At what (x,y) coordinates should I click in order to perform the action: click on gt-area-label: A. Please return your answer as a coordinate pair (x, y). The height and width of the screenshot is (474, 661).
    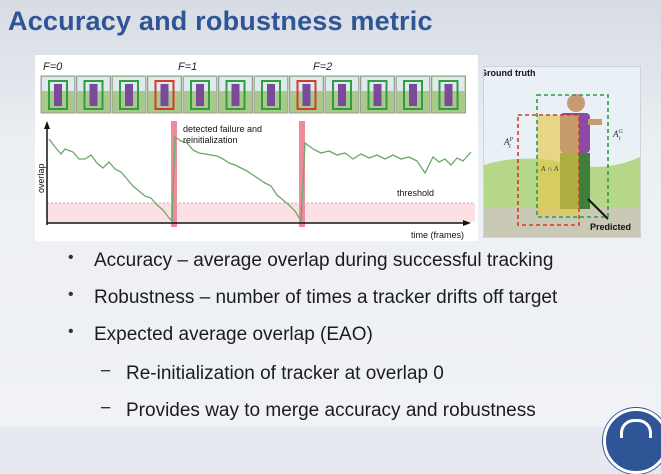
    Looking at the image, I should click on (615, 134).